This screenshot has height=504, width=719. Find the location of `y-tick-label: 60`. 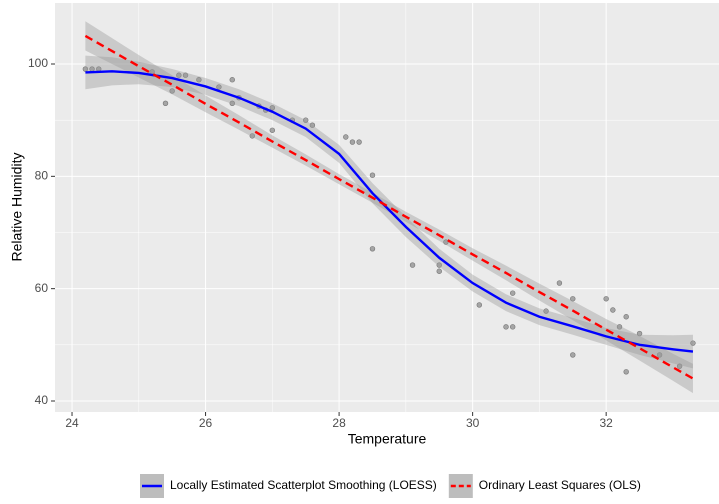

y-tick-label: 60 is located at coordinates (42, 288).